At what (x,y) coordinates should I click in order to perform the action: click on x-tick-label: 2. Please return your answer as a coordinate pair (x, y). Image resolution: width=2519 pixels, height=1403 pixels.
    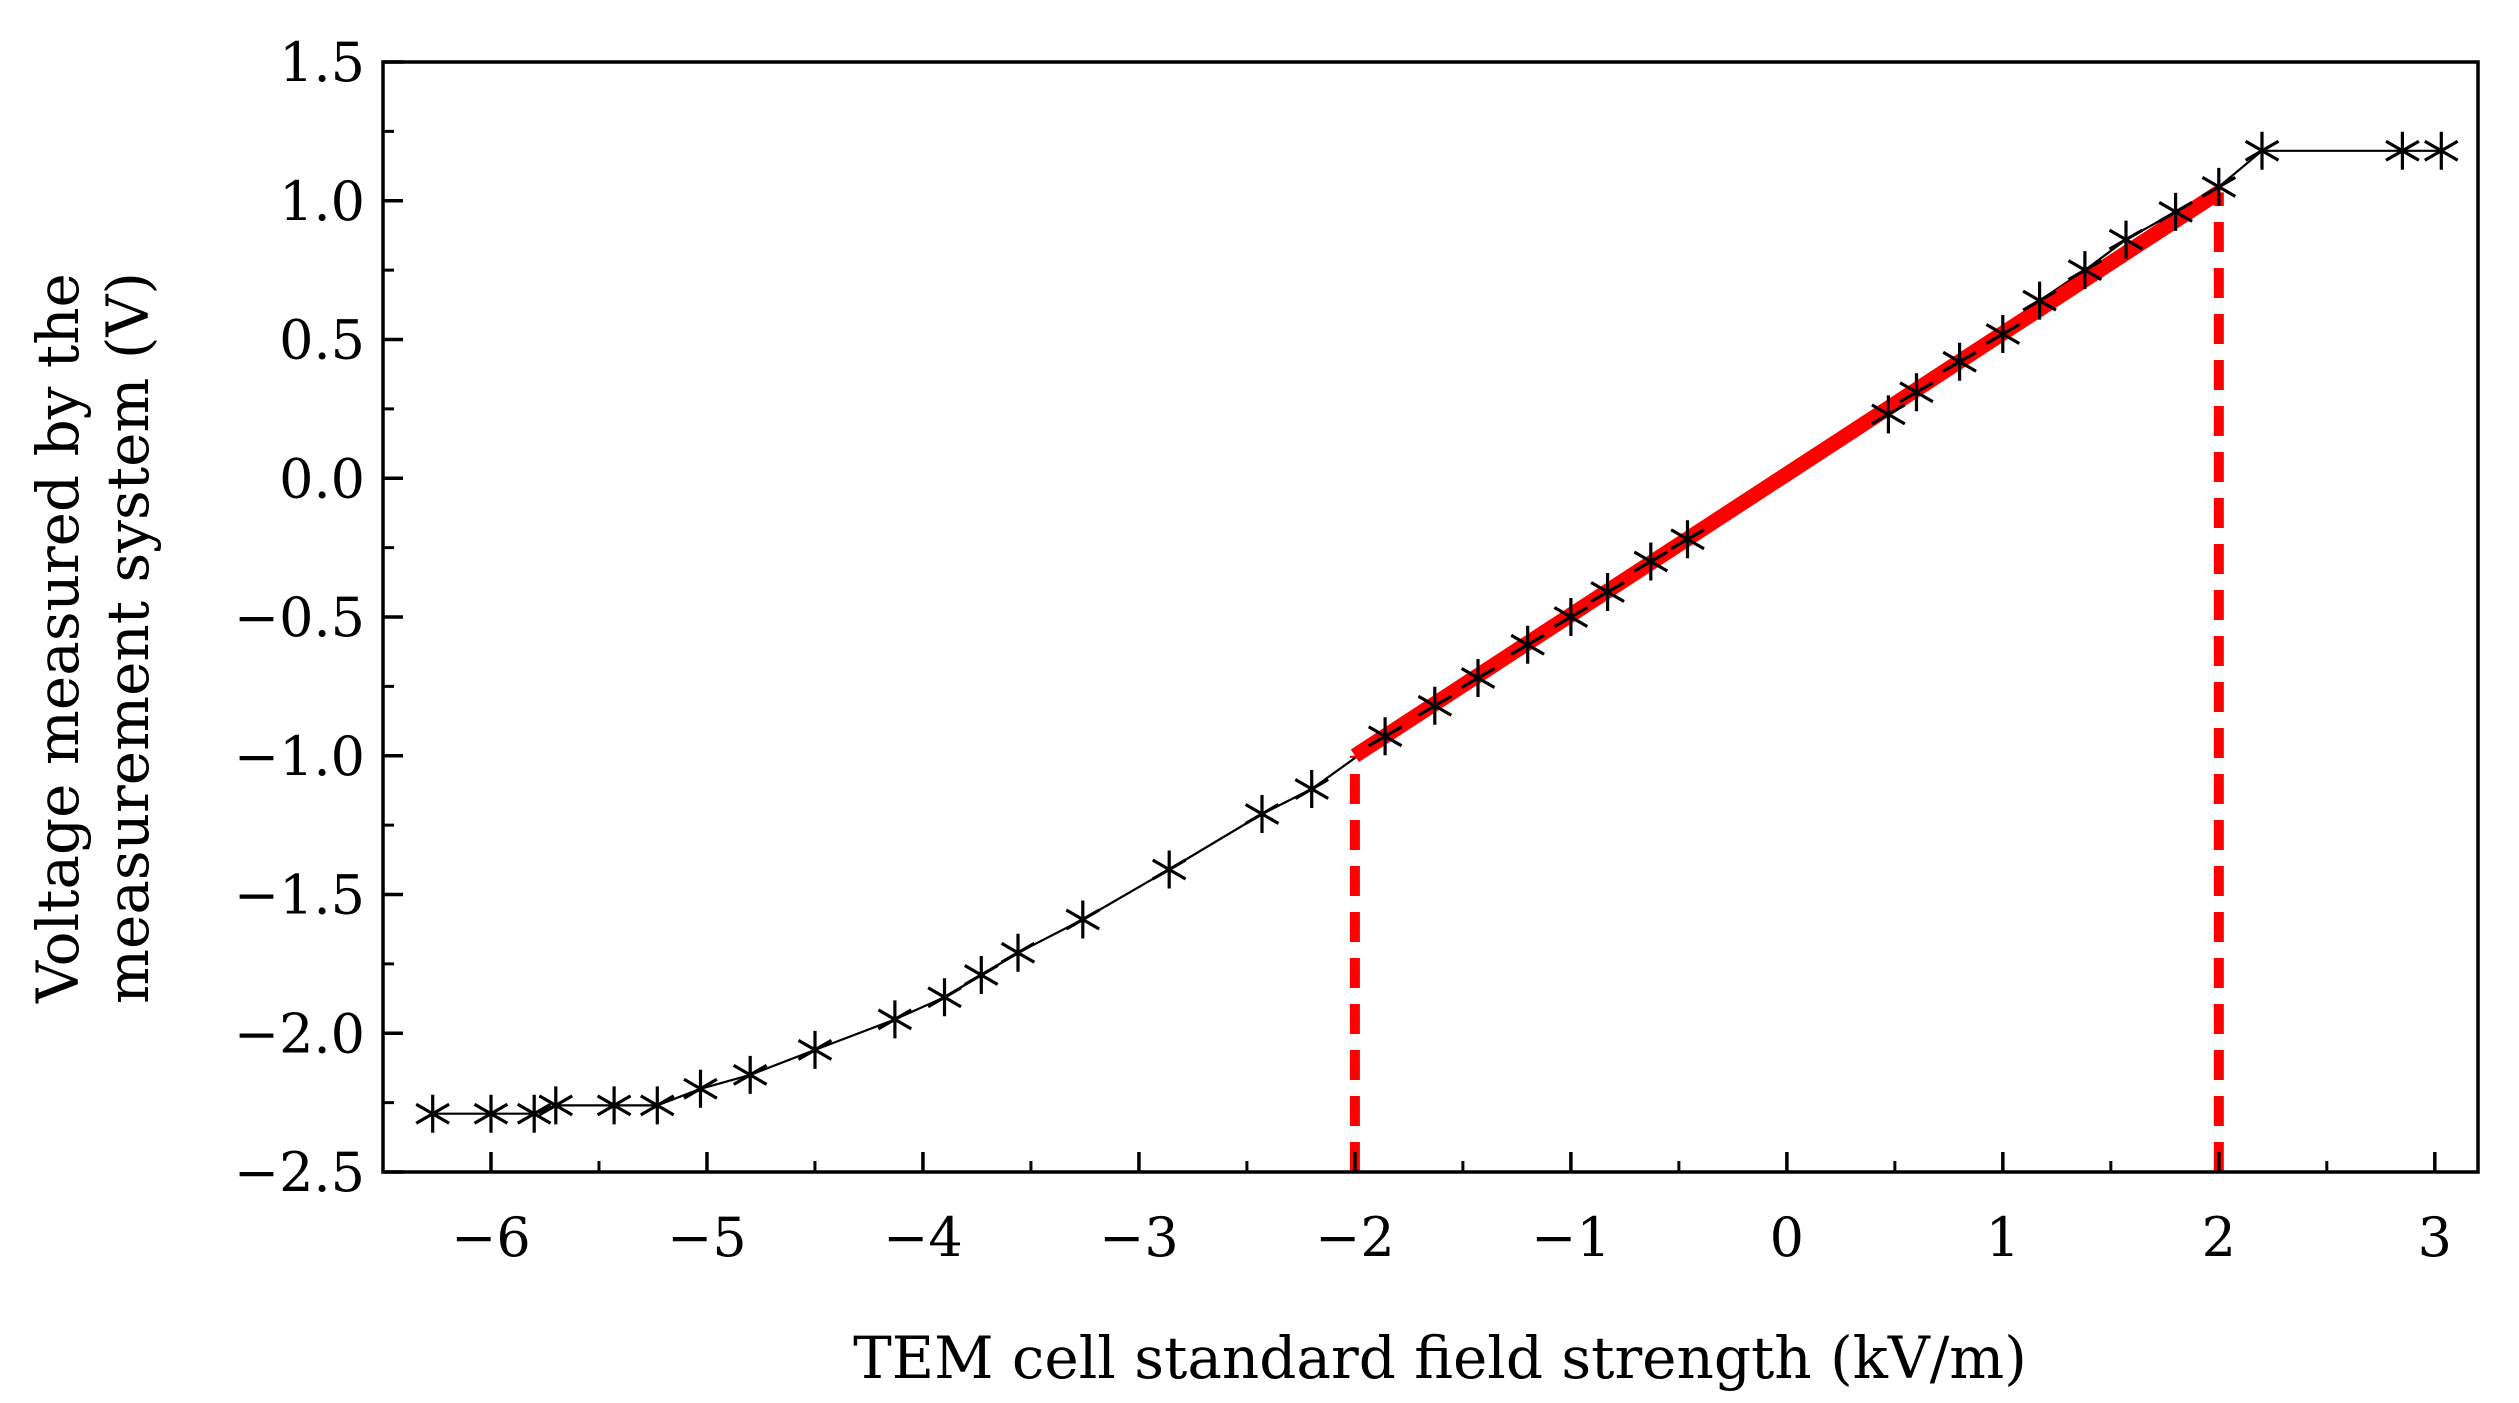
    Looking at the image, I should click on (2219, 1237).